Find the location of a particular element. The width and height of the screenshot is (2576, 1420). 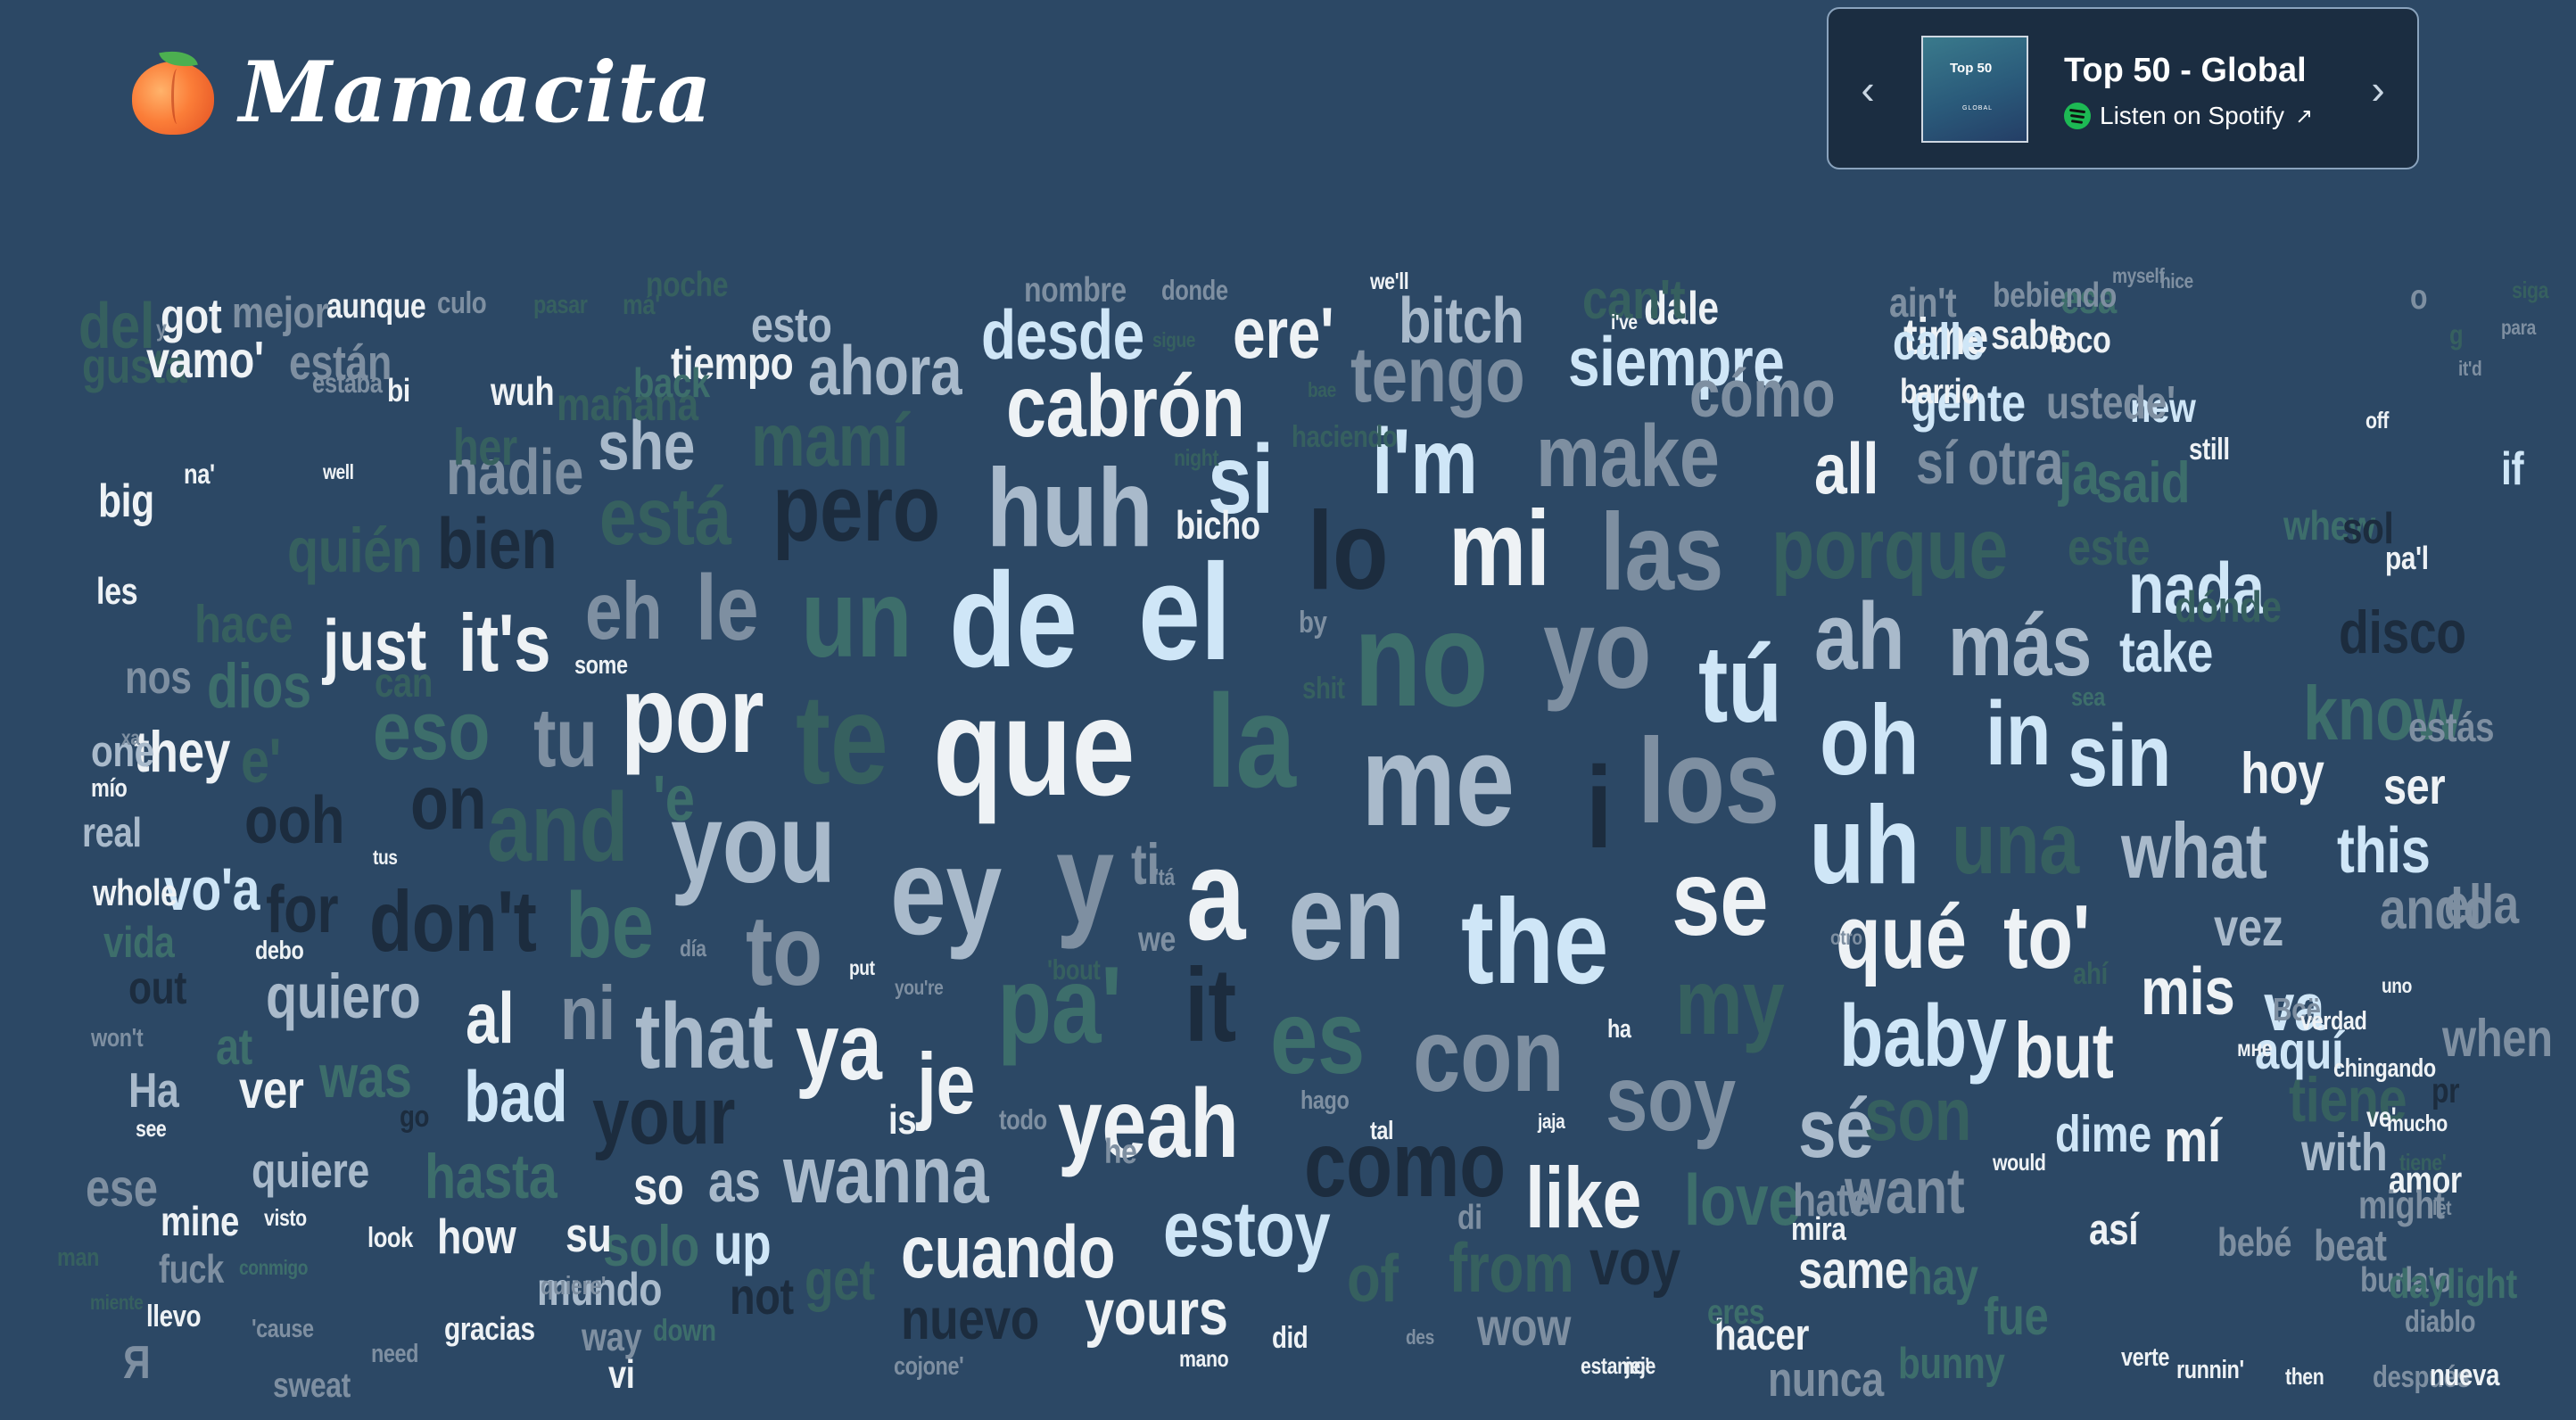

word-cloud-word: por is located at coordinates (693, 714).